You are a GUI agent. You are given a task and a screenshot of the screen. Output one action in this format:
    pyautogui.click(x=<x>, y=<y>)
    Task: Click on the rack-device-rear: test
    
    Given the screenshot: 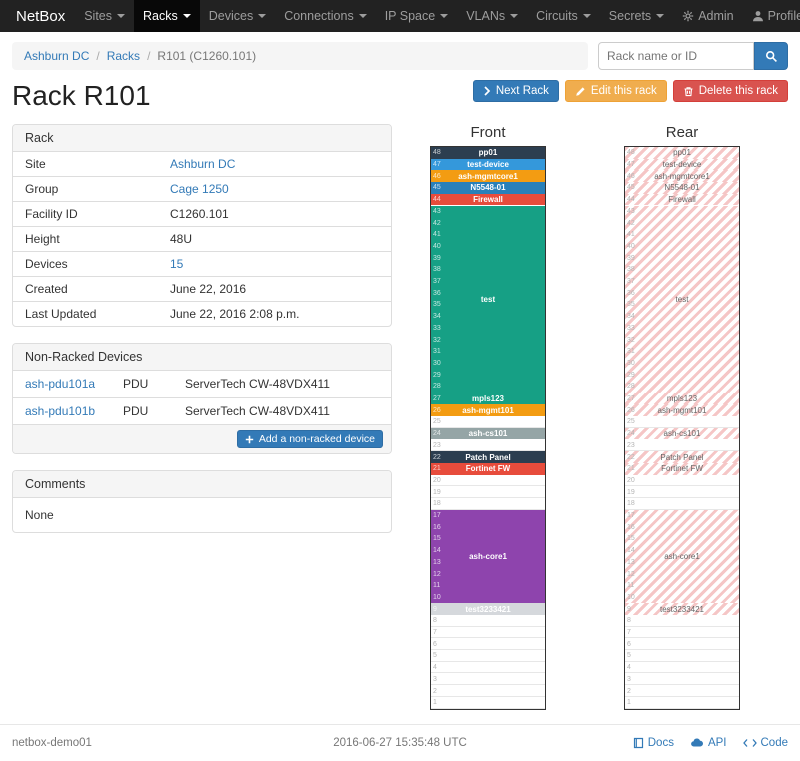 What is the action you would take?
    pyautogui.click(x=682, y=299)
    